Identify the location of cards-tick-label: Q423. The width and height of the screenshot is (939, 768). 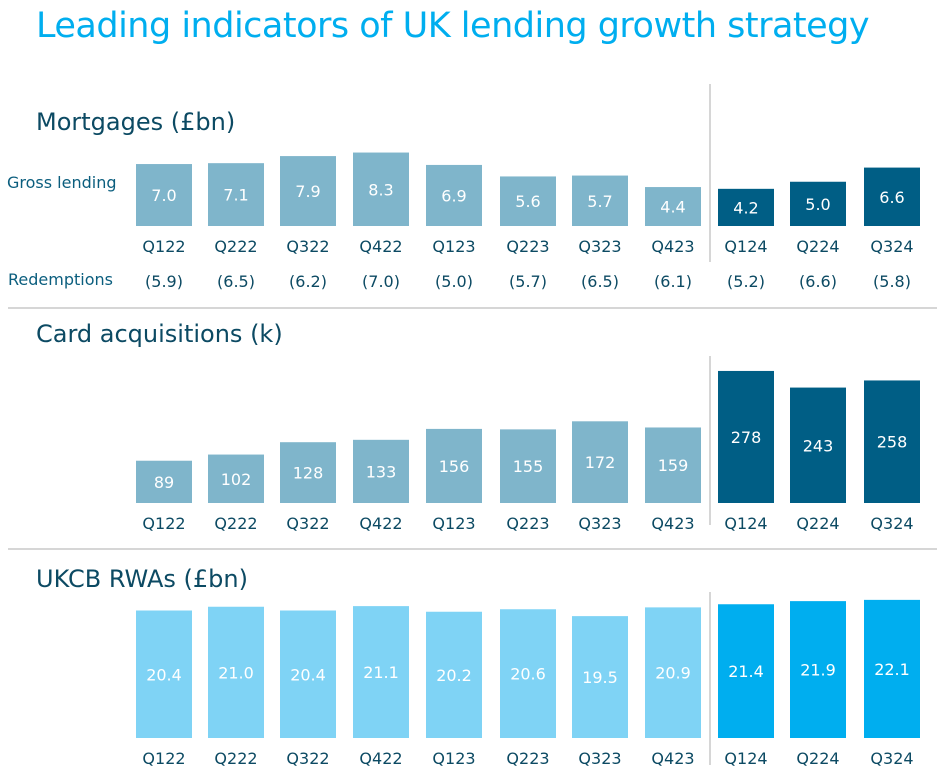
(672, 523).